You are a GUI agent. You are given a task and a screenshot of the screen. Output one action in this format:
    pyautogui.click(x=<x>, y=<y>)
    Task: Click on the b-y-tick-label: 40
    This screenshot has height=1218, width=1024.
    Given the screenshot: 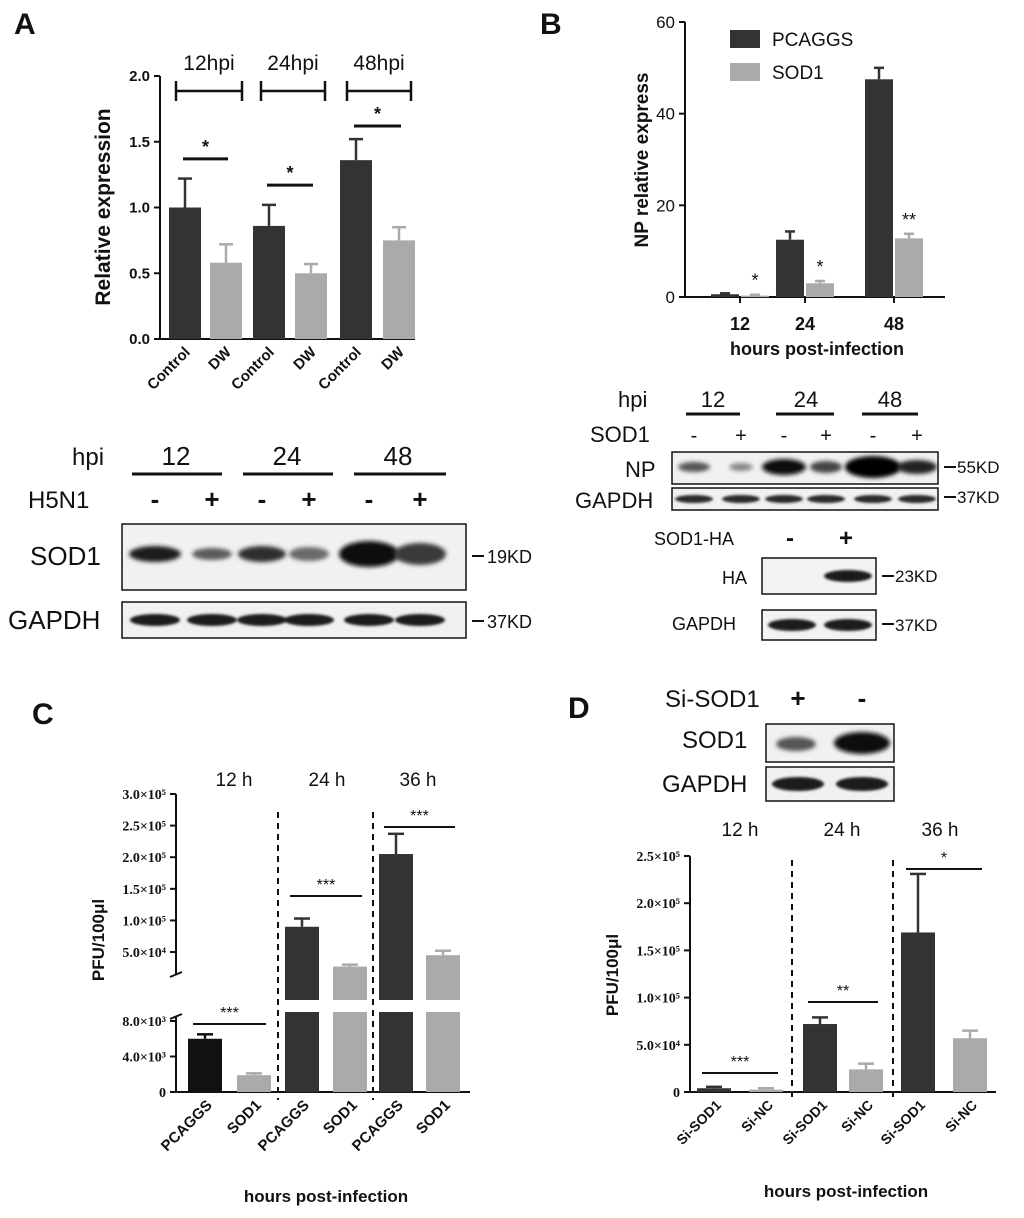 What is the action you would take?
    pyautogui.click(x=665, y=114)
    